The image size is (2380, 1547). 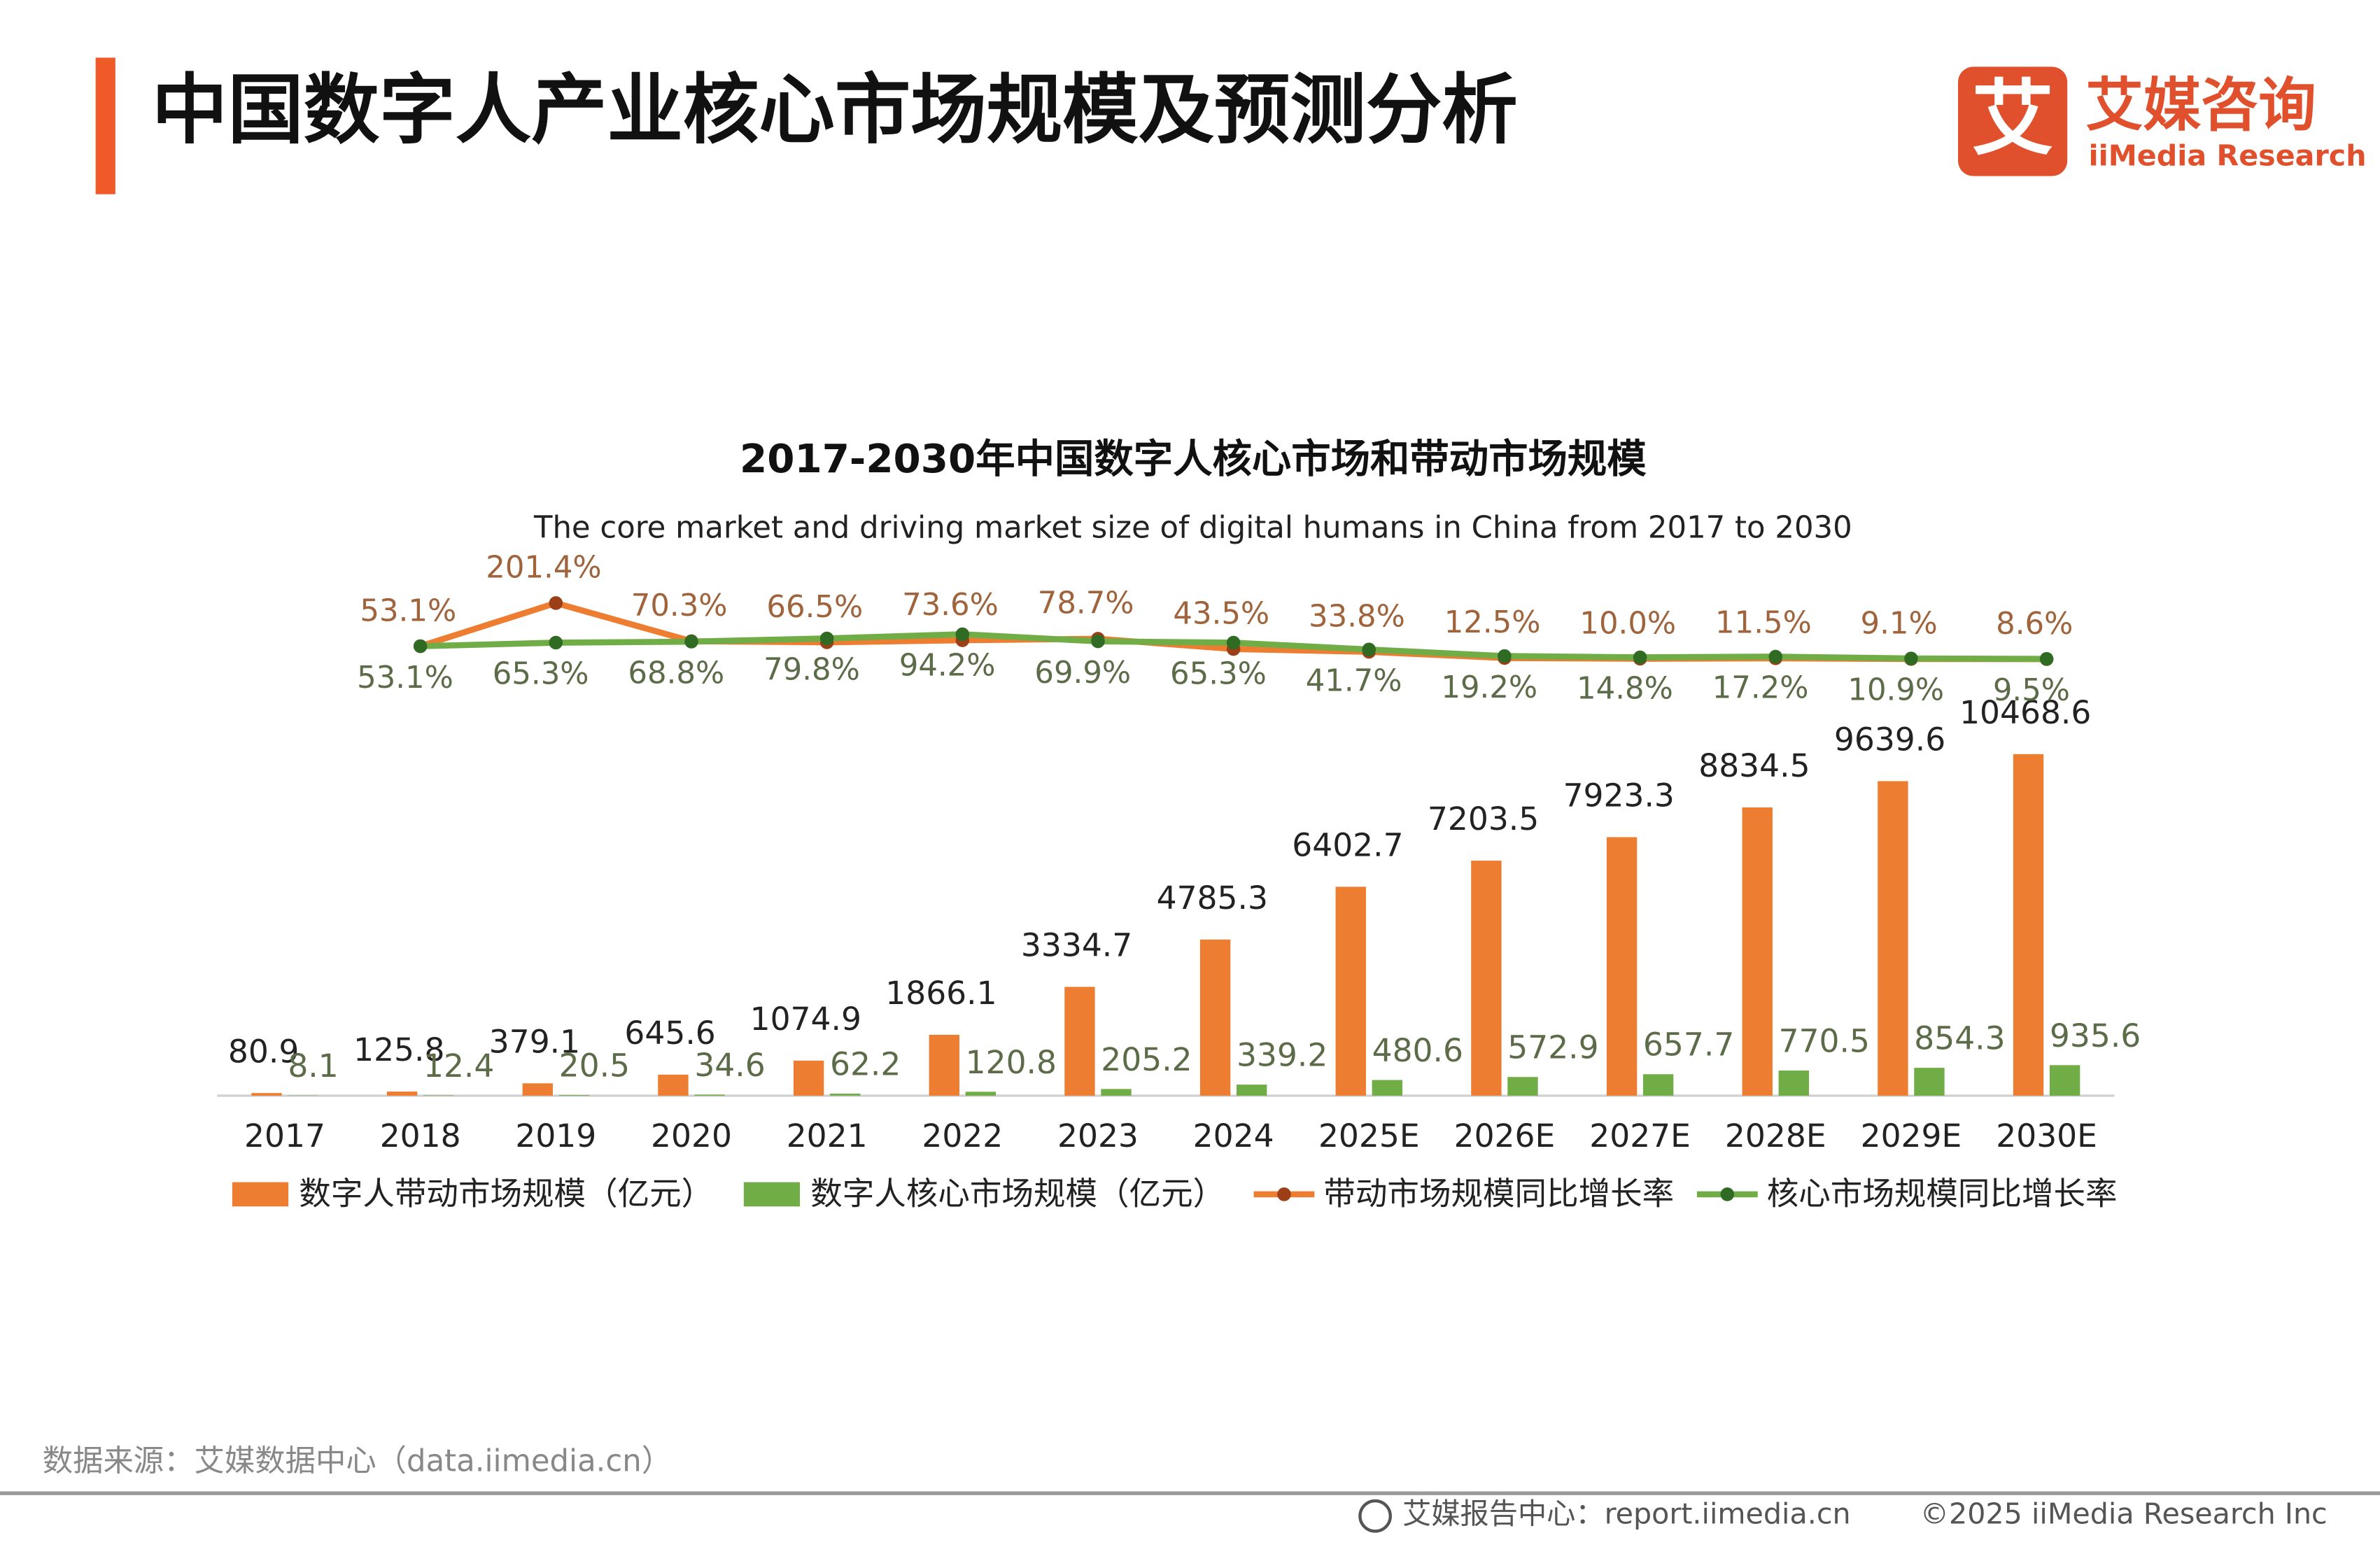 I want to click on chart-title: 2017-2030年中国数字人核心市场和带动市场规模, so click(x=1193, y=459).